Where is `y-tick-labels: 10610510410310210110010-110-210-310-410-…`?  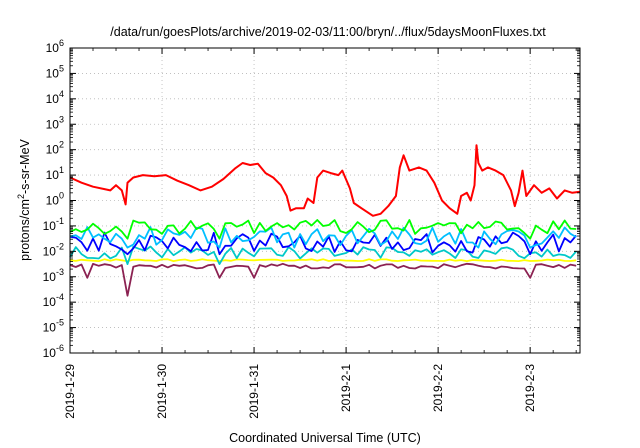 y-tick-labels: 10610510410310210110010-110-210-310-410-… is located at coordinates (53, 199).